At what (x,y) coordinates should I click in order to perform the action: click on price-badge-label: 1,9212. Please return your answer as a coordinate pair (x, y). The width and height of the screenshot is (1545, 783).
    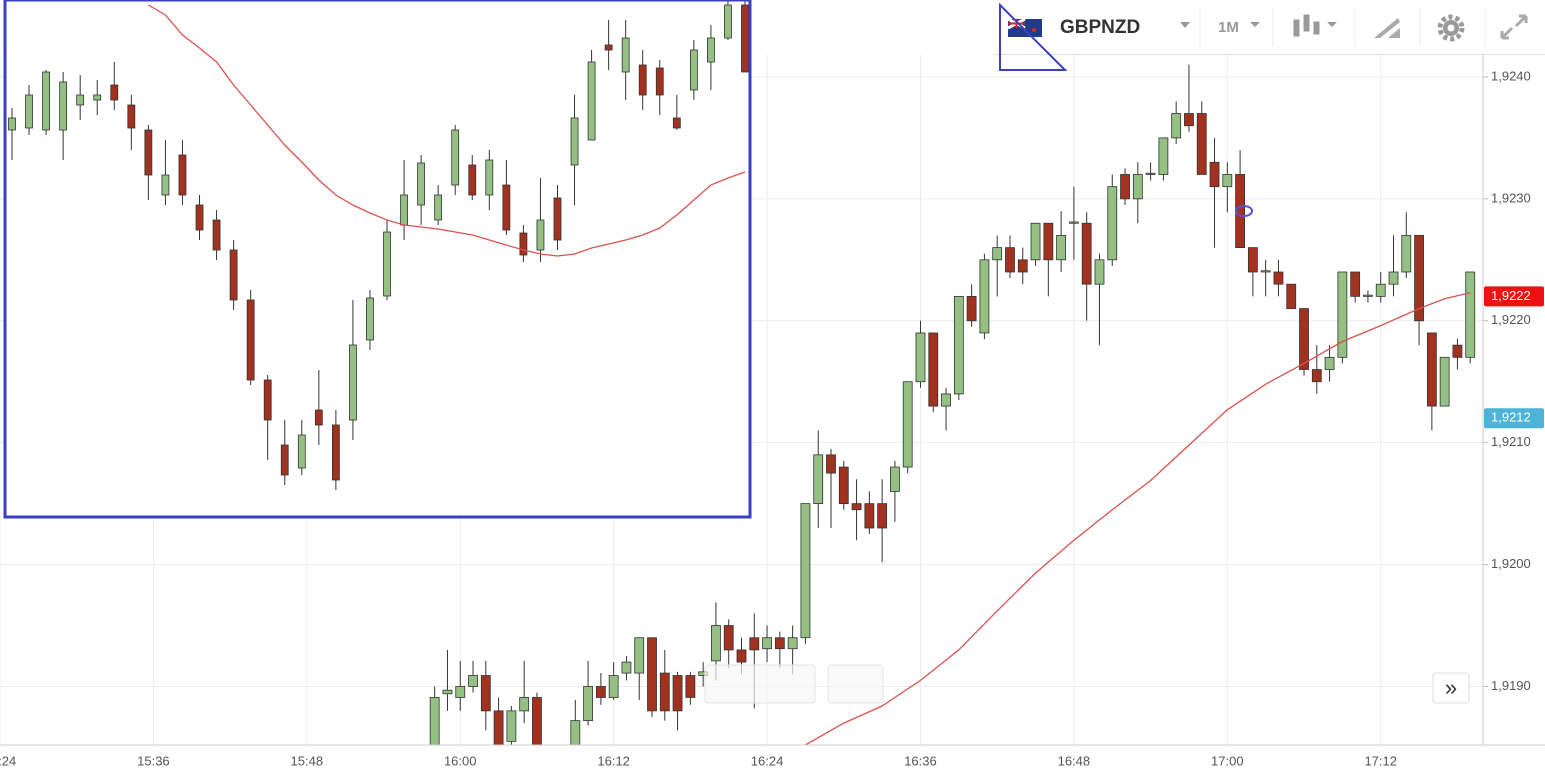
    Looking at the image, I should click on (1511, 417).